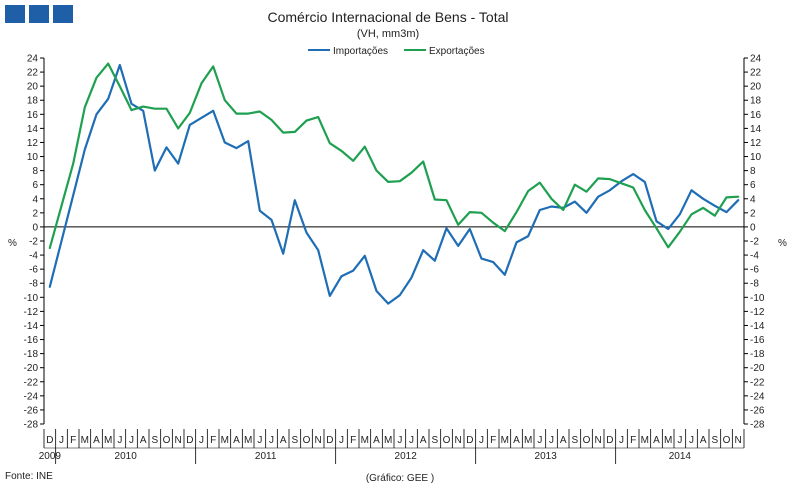 The height and width of the screenshot is (487, 794). I want to click on credit-note: (Gráfico: GEE ), so click(400, 478).